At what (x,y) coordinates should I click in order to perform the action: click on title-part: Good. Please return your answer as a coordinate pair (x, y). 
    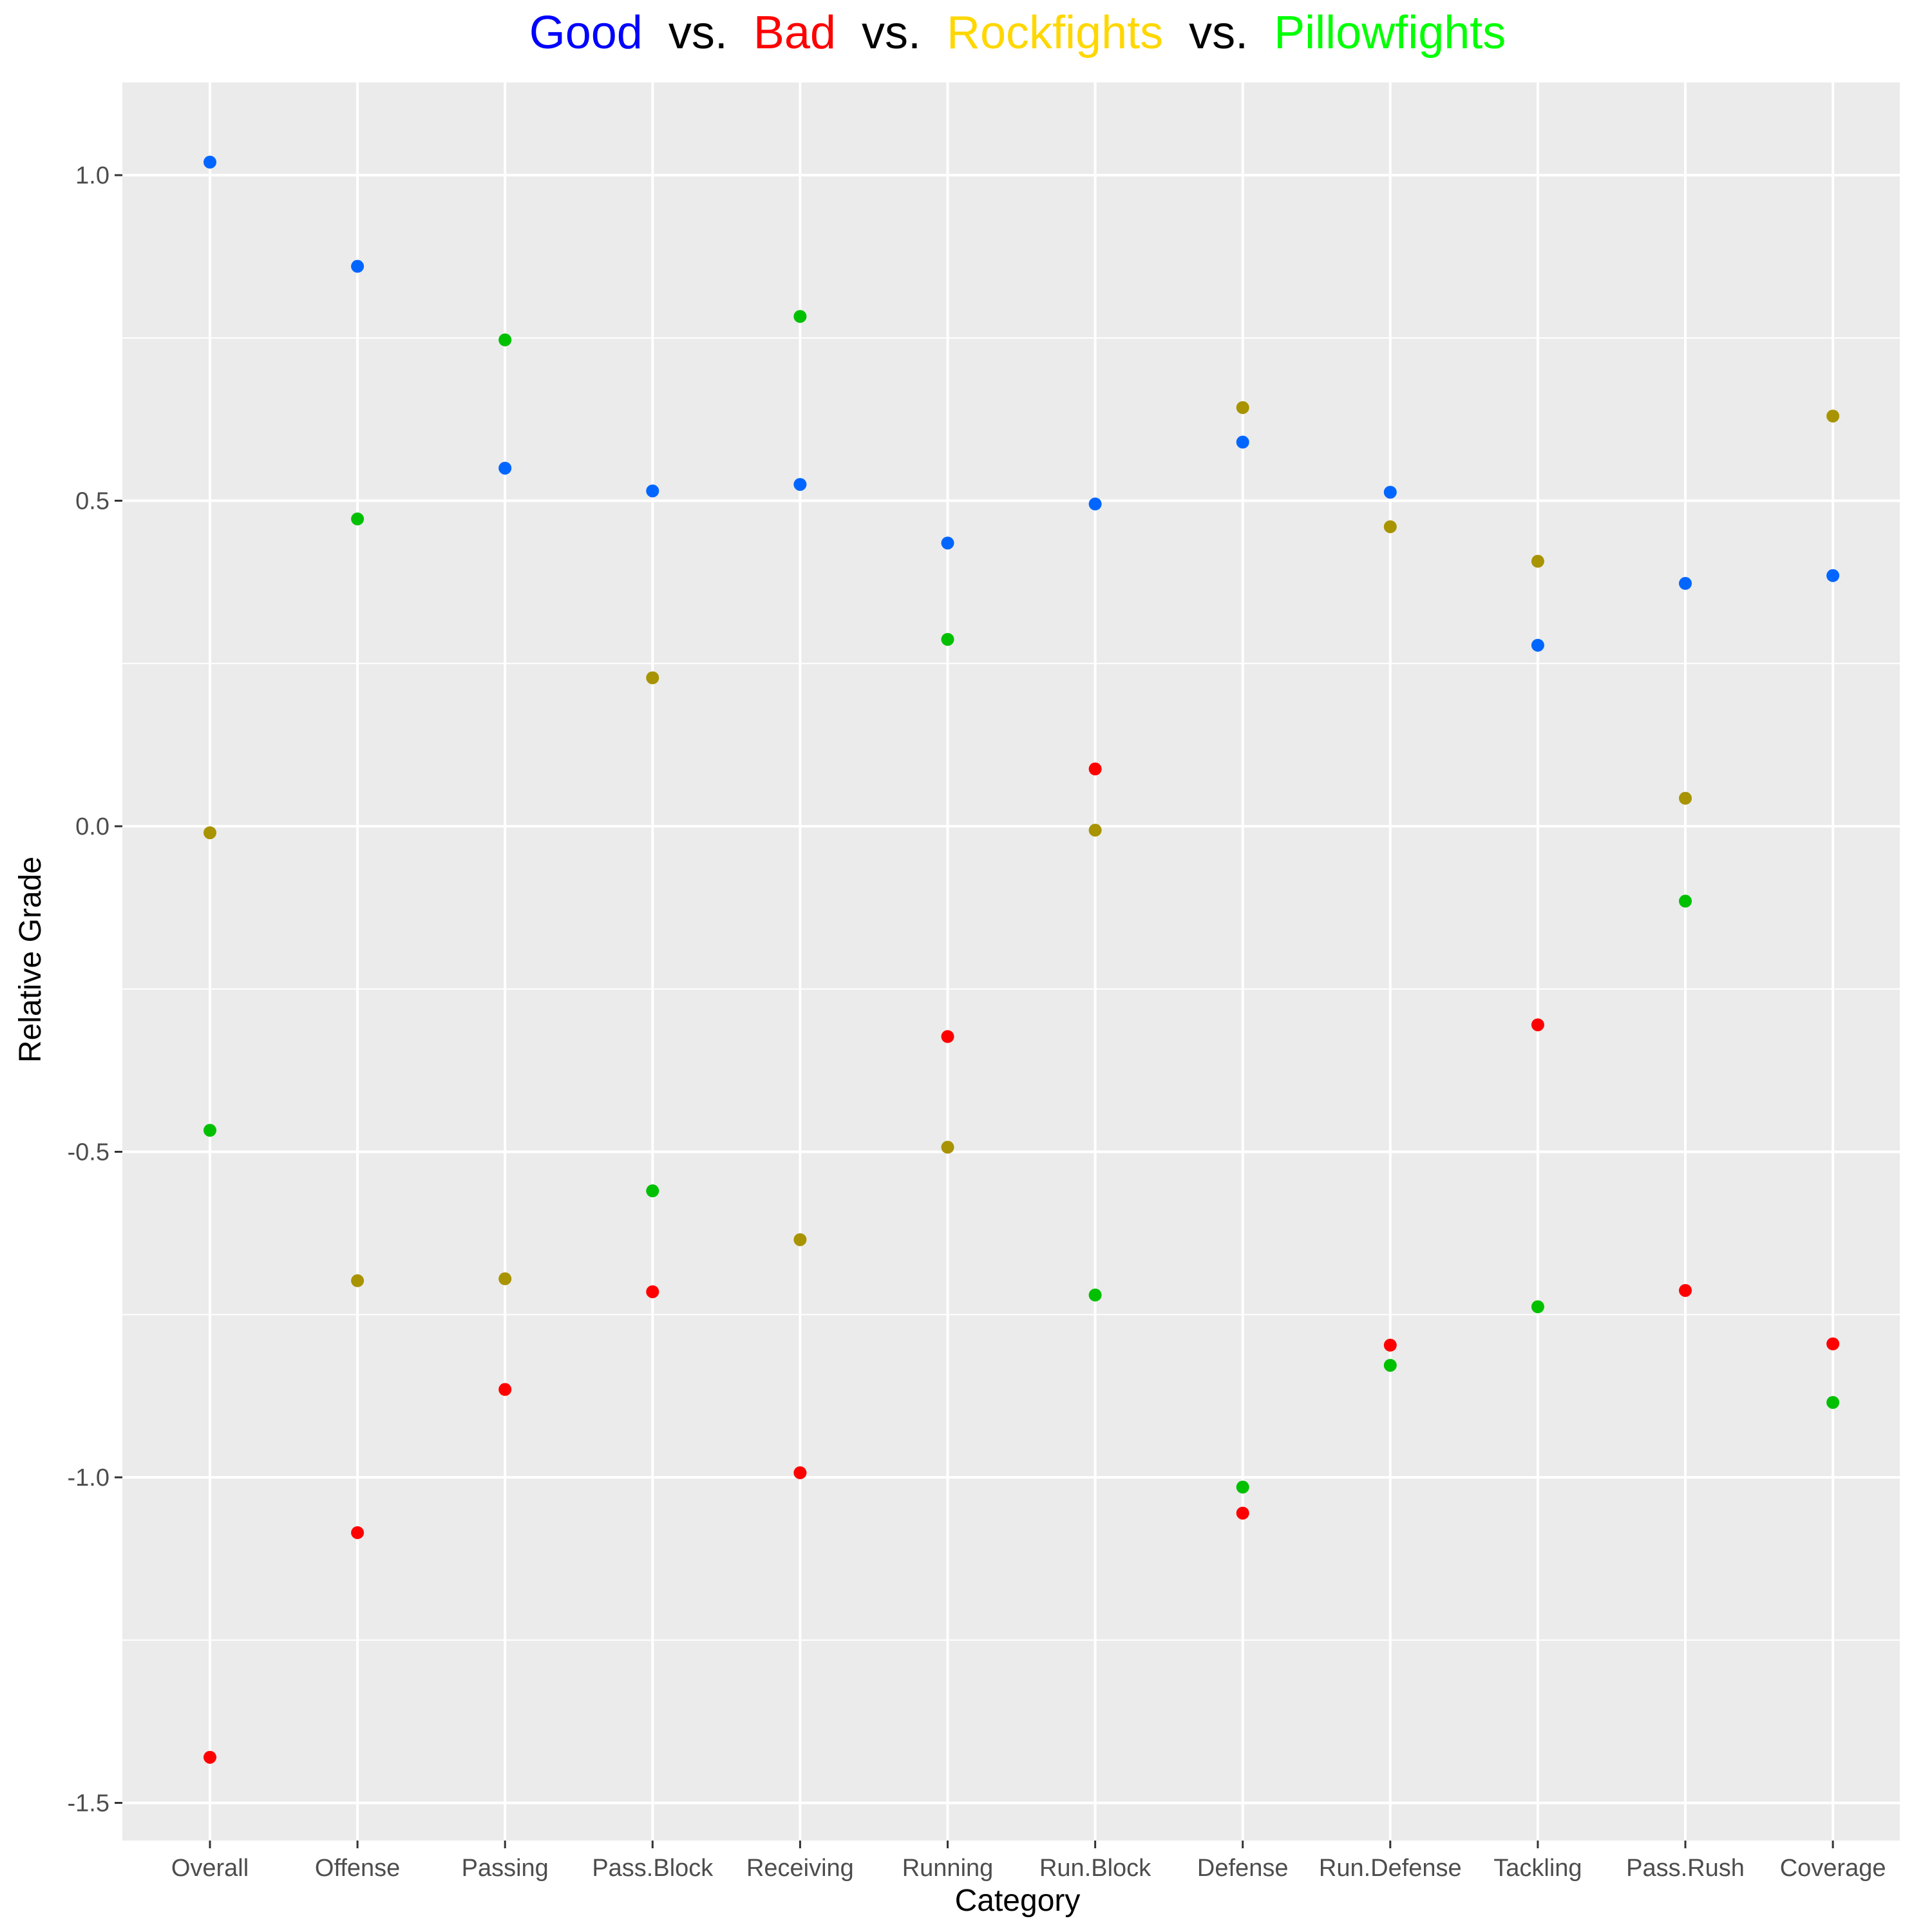
    Looking at the image, I should click on (586, 33).